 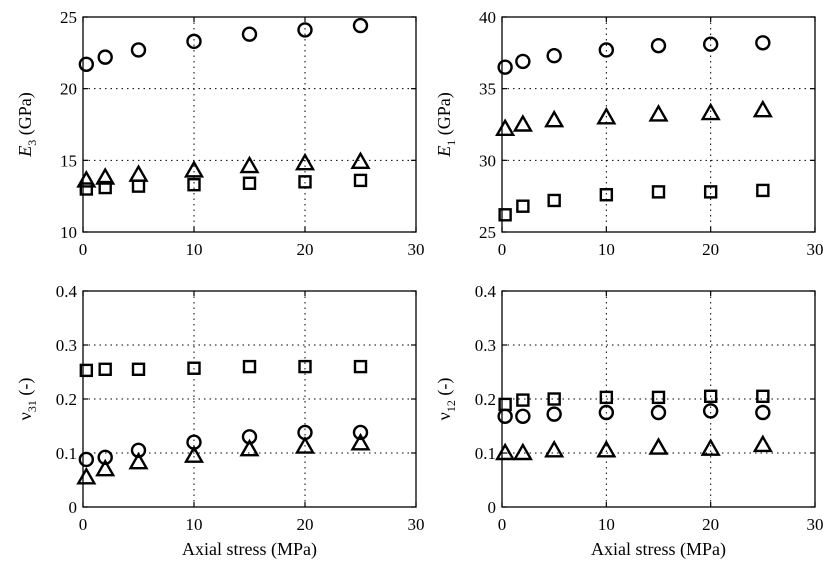 What do you see at coordinates (444, 116) in the screenshot?
I see `y-axis-label-unit: (GPa)` at bounding box center [444, 116].